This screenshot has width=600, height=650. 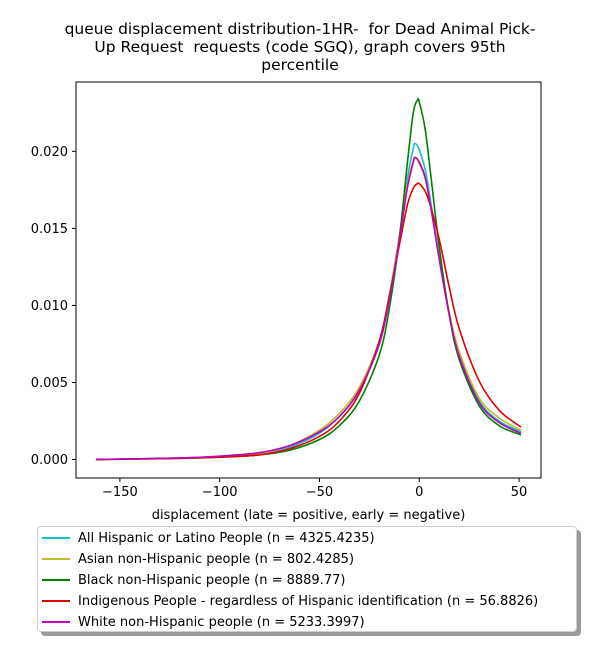 I want to click on x-tick-label: −50, so click(x=319, y=492).